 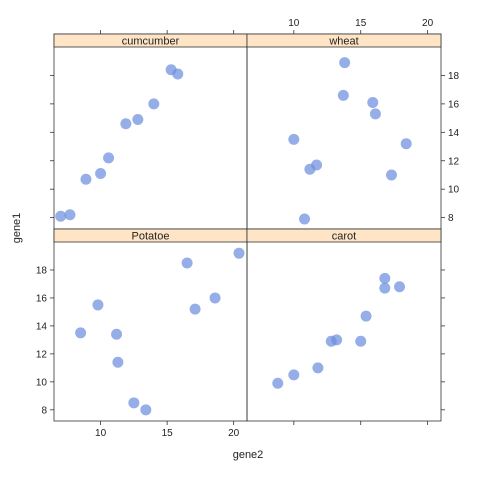 I want to click on panel-strip-wheat, so click(x=344, y=40).